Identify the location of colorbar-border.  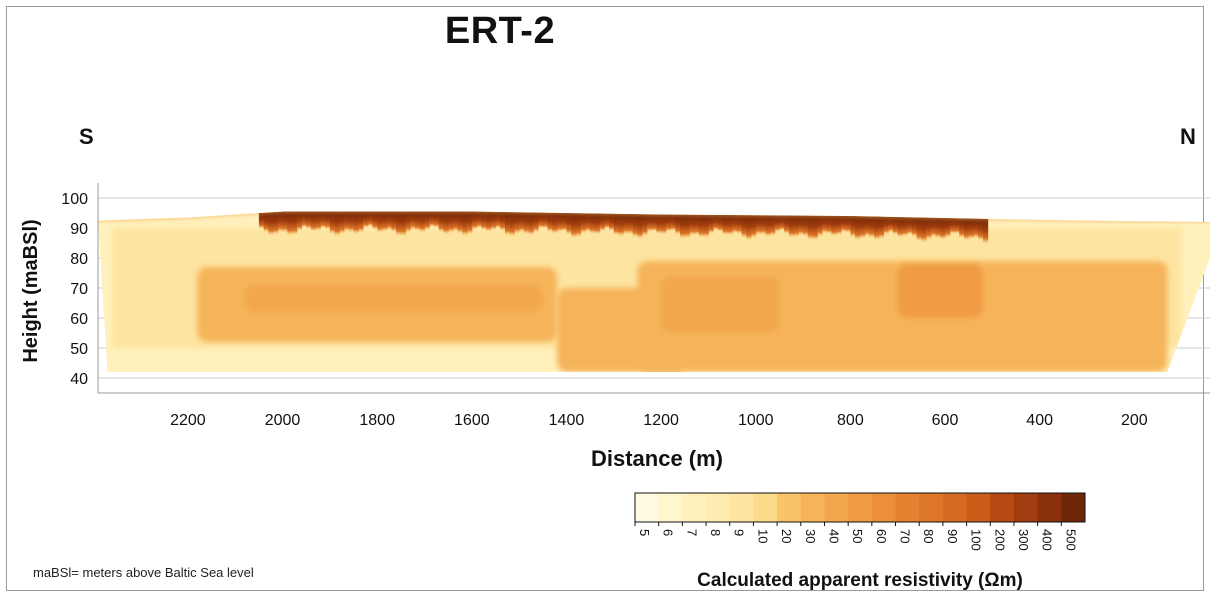
(860, 507).